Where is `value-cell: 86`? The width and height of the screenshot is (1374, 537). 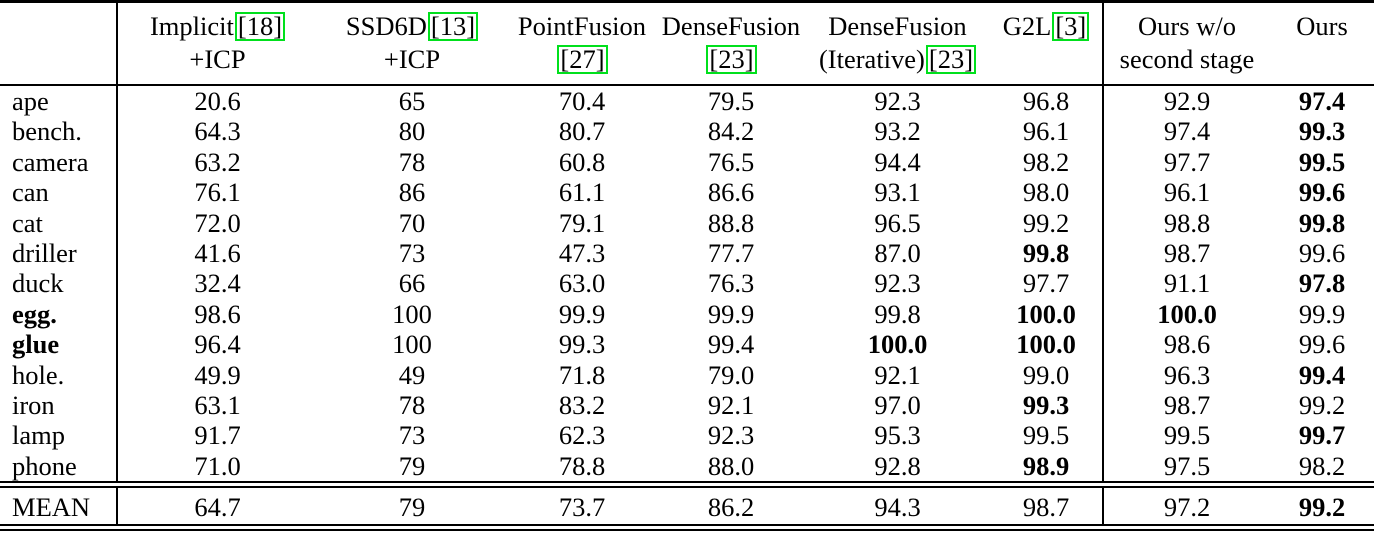
value-cell: 86 is located at coordinates (412, 192).